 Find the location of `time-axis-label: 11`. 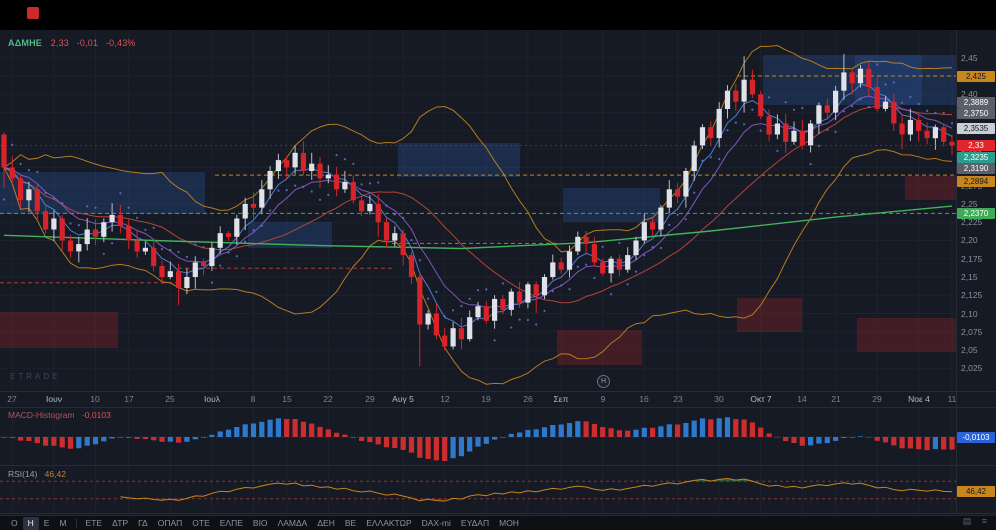

time-axis-label: 11 is located at coordinates (952, 399).